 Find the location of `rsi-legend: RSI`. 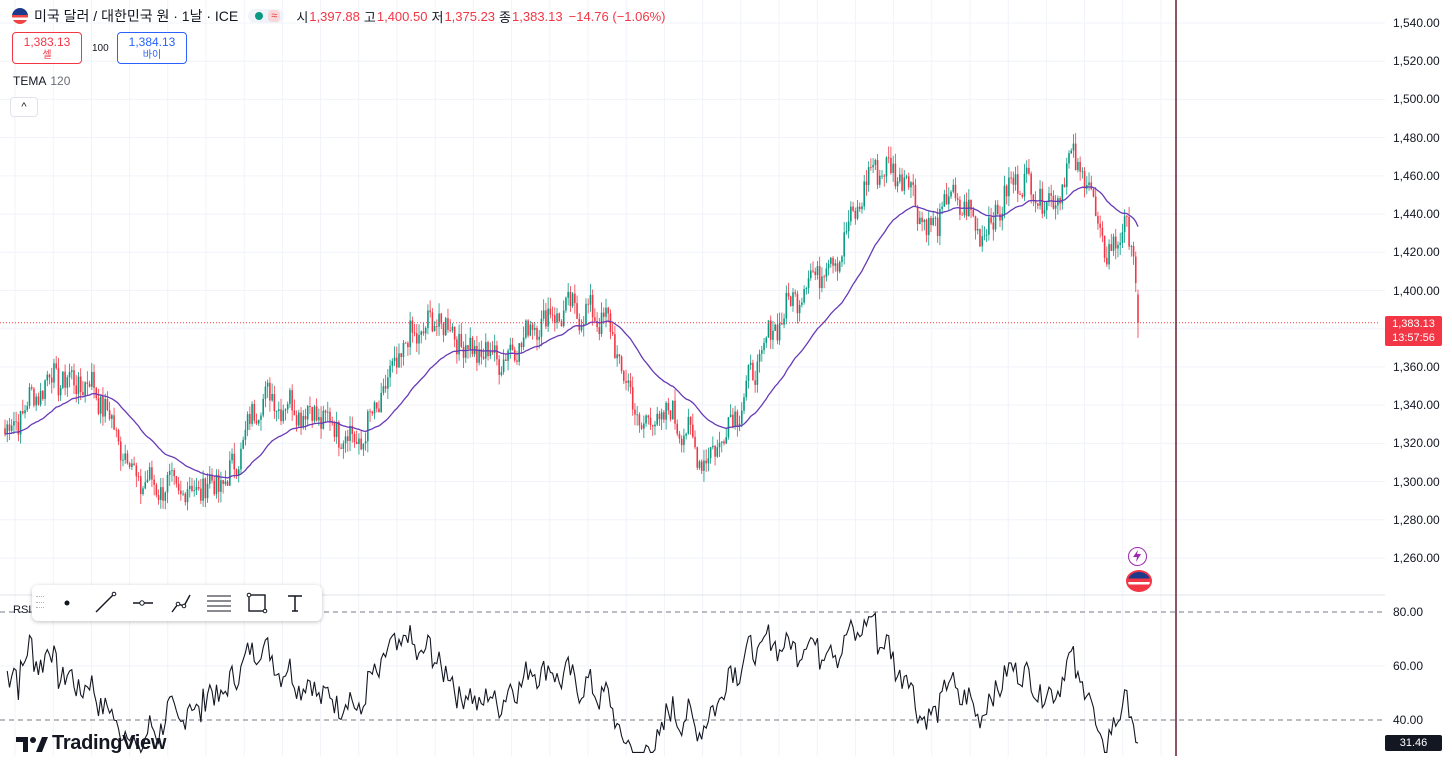

rsi-legend: RSI is located at coordinates (22, 610).